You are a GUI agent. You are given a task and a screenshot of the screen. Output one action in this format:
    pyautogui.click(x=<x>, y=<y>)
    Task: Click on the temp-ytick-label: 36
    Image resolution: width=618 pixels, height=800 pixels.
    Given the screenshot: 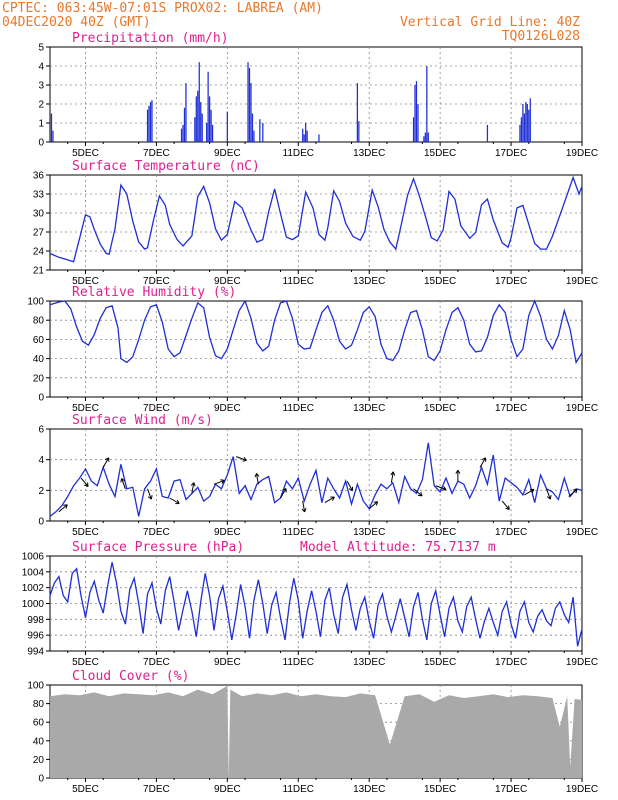 What is the action you would take?
    pyautogui.click(x=39, y=176)
    